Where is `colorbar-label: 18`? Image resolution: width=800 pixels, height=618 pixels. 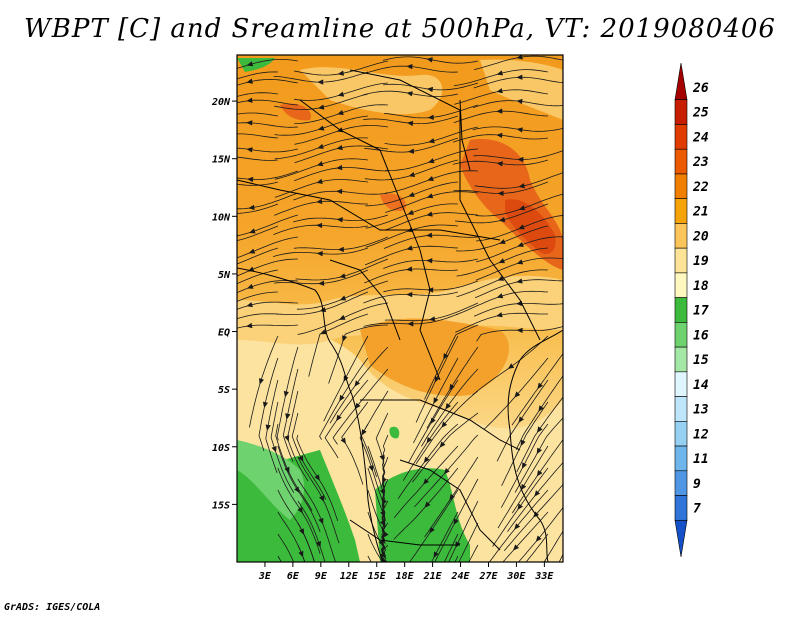 colorbar-label: 18 is located at coordinates (701, 286).